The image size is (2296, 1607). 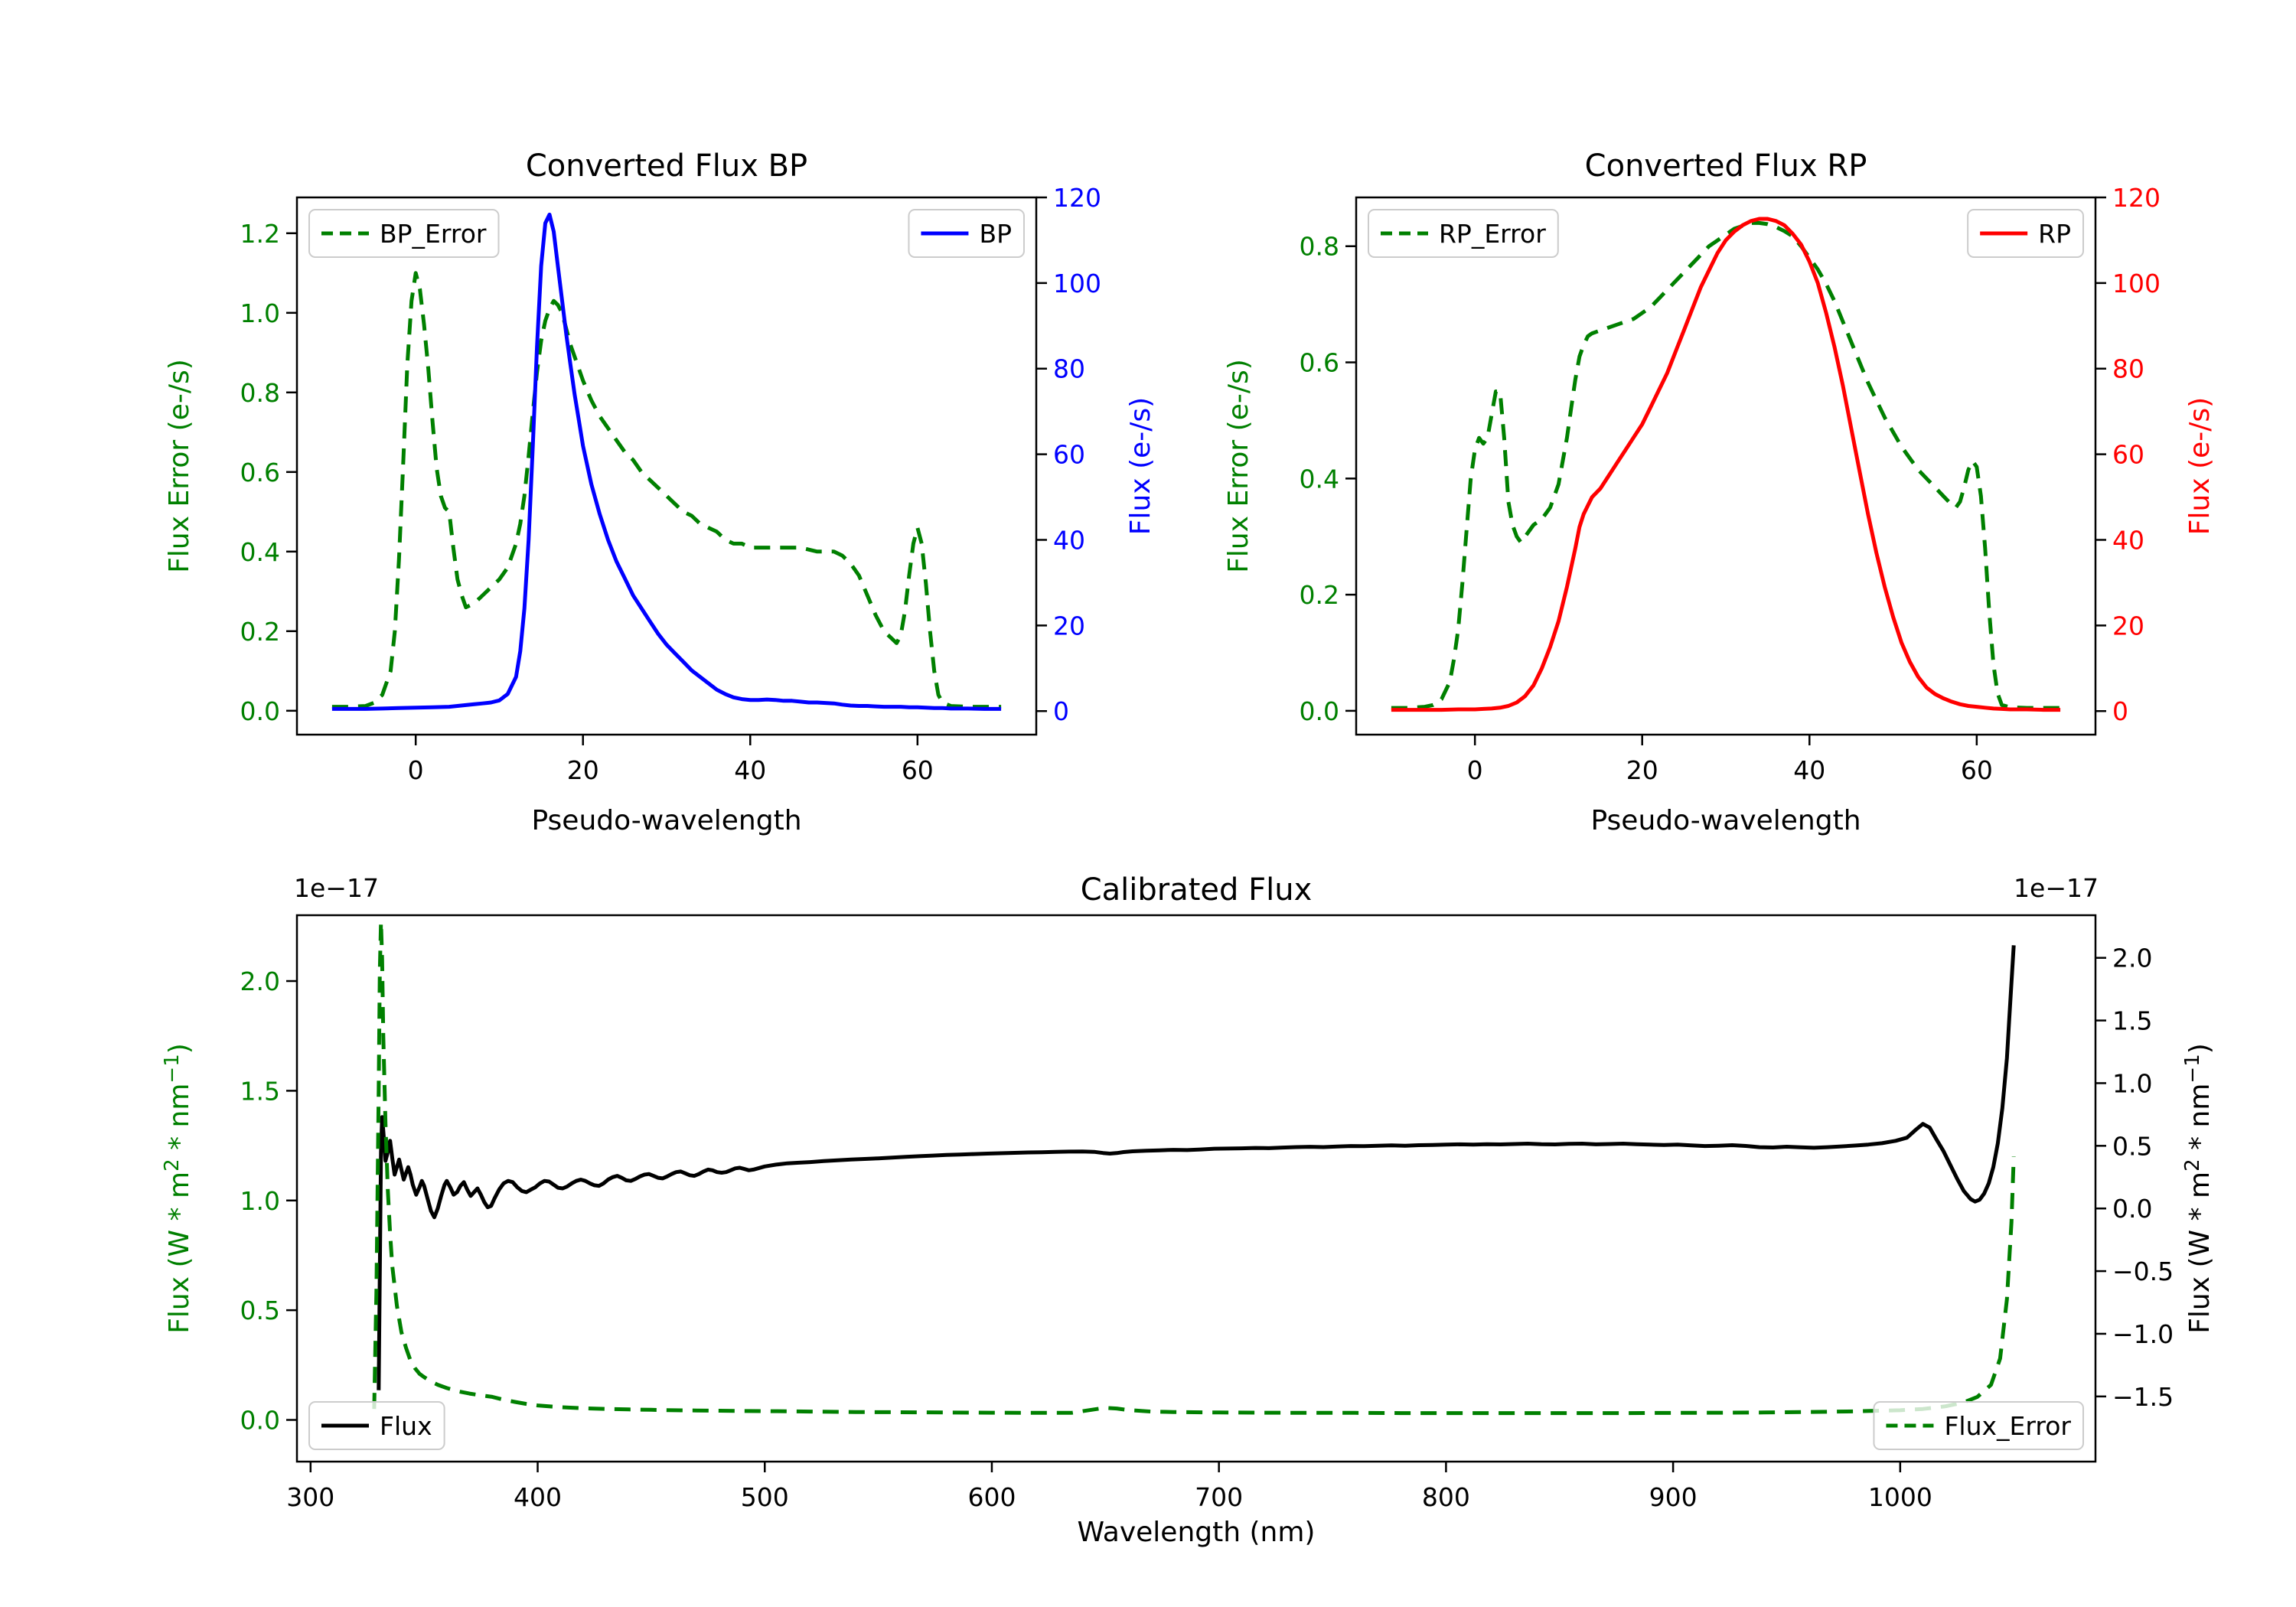 I want to click on legend-label: Flux, so click(x=406, y=1426).